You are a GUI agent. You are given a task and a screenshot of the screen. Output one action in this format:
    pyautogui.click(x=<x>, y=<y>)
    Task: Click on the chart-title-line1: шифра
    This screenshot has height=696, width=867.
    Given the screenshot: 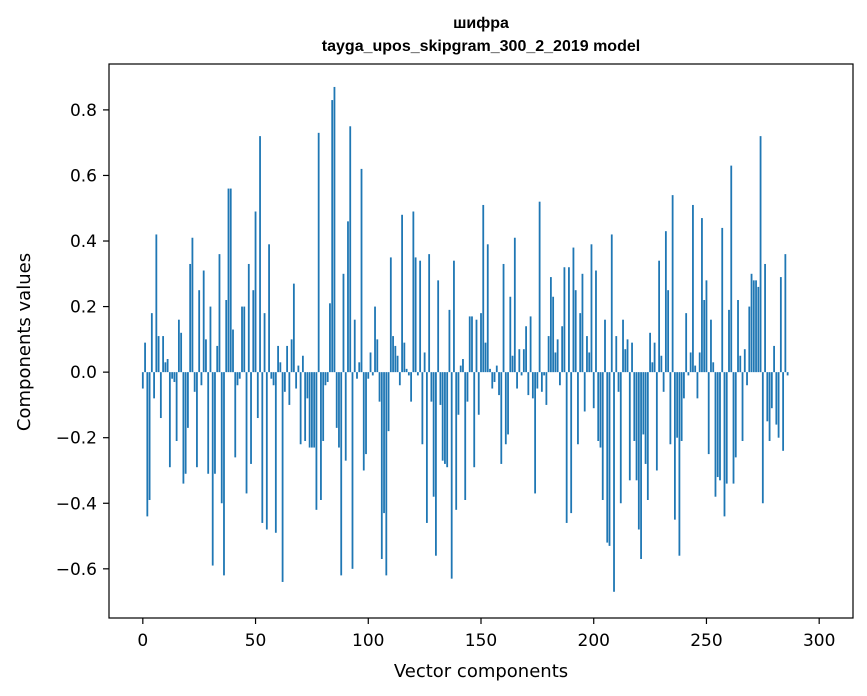 What is the action you would take?
    pyautogui.click(x=481, y=23)
    